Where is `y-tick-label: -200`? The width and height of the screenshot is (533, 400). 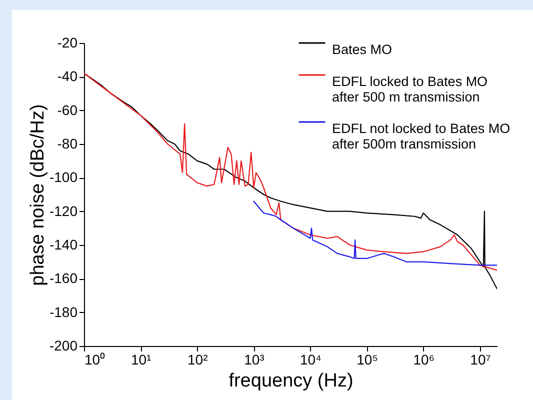 y-tick-label: -200 is located at coordinates (63, 346).